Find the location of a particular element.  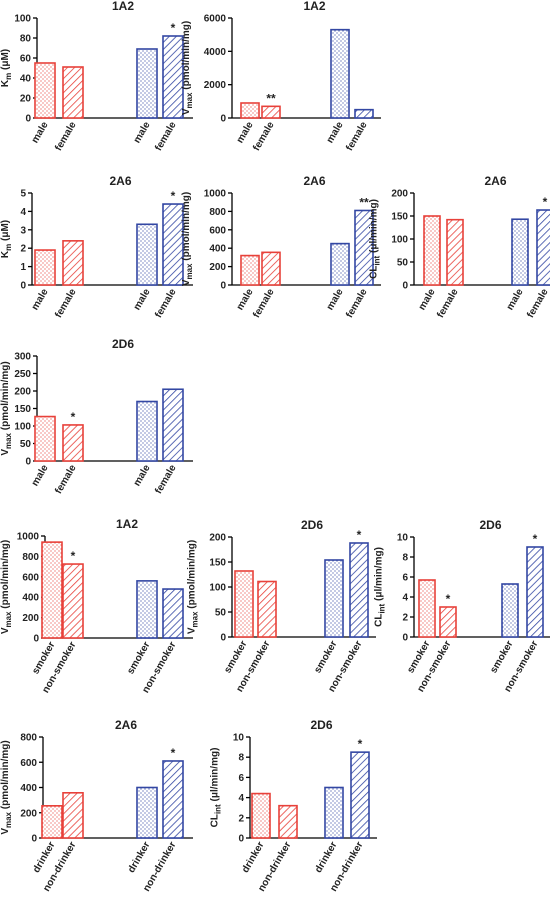

y-tick-label: 100 is located at coordinates (217, 588).